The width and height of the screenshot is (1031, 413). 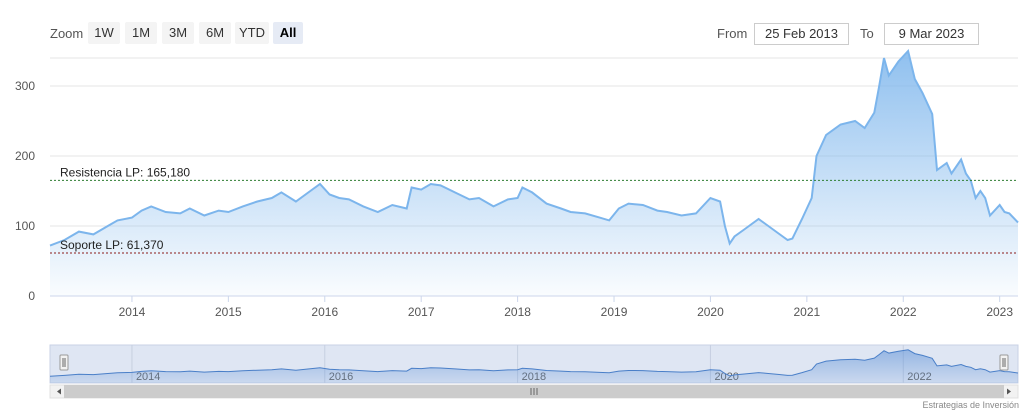 What do you see at coordinates (732, 33) in the screenshot?
I see `from-label: From` at bounding box center [732, 33].